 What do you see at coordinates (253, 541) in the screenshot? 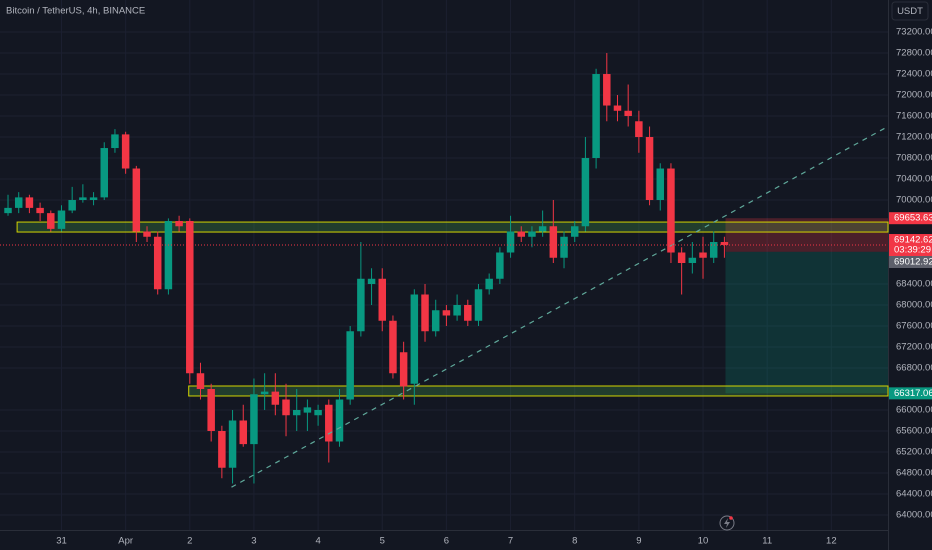
I see `x-tick-label: 3` at bounding box center [253, 541].